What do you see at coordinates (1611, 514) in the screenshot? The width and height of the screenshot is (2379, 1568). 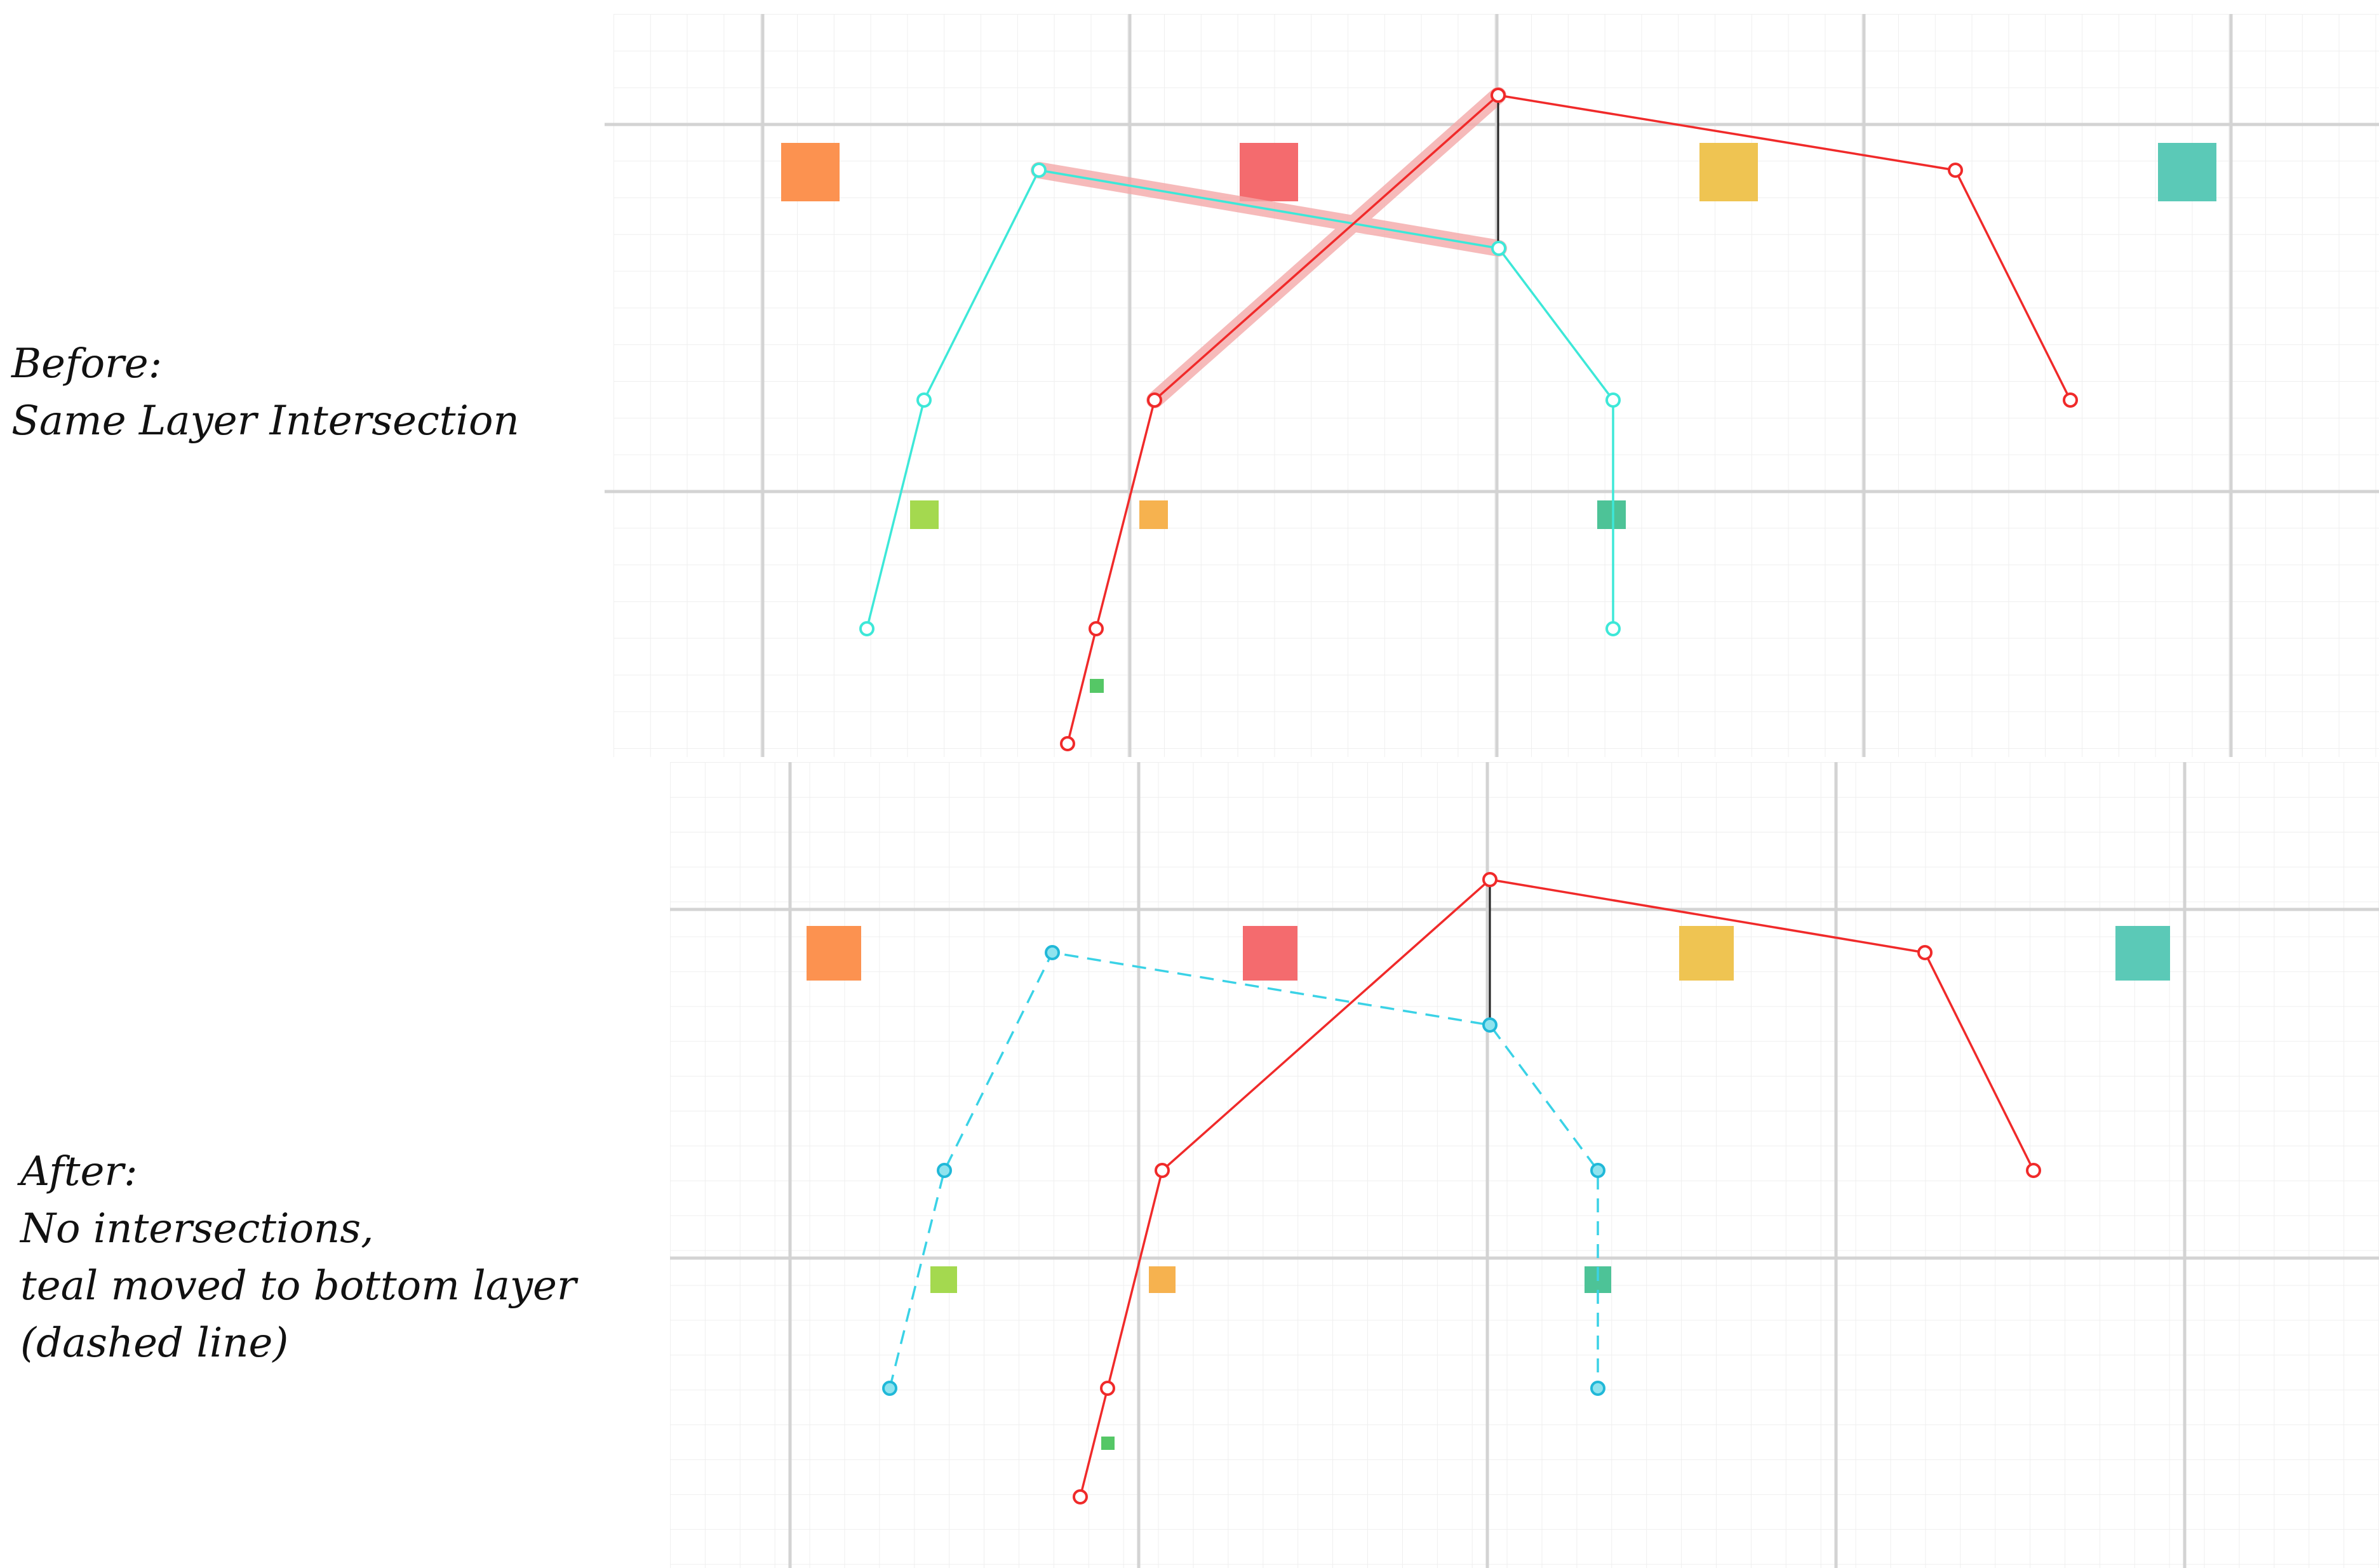 I see `square-darkteal` at bounding box center [1611, 514].